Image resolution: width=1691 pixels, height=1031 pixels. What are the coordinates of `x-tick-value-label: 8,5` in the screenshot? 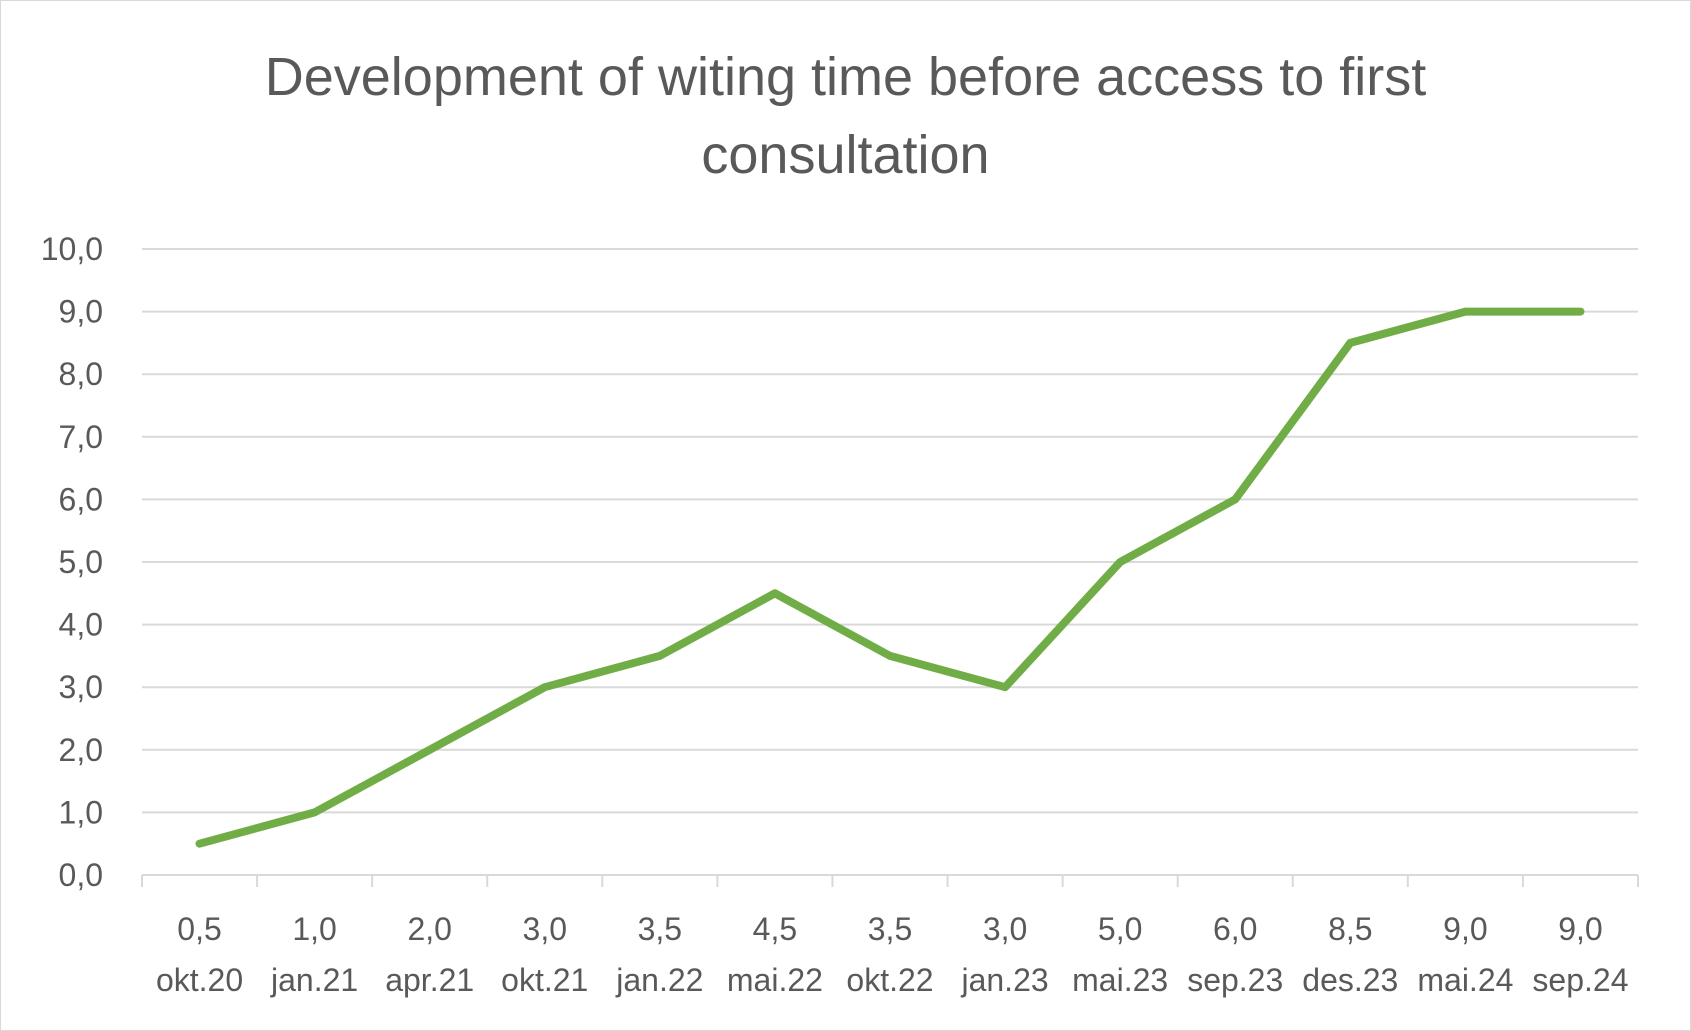 It's located at (1350, 929).